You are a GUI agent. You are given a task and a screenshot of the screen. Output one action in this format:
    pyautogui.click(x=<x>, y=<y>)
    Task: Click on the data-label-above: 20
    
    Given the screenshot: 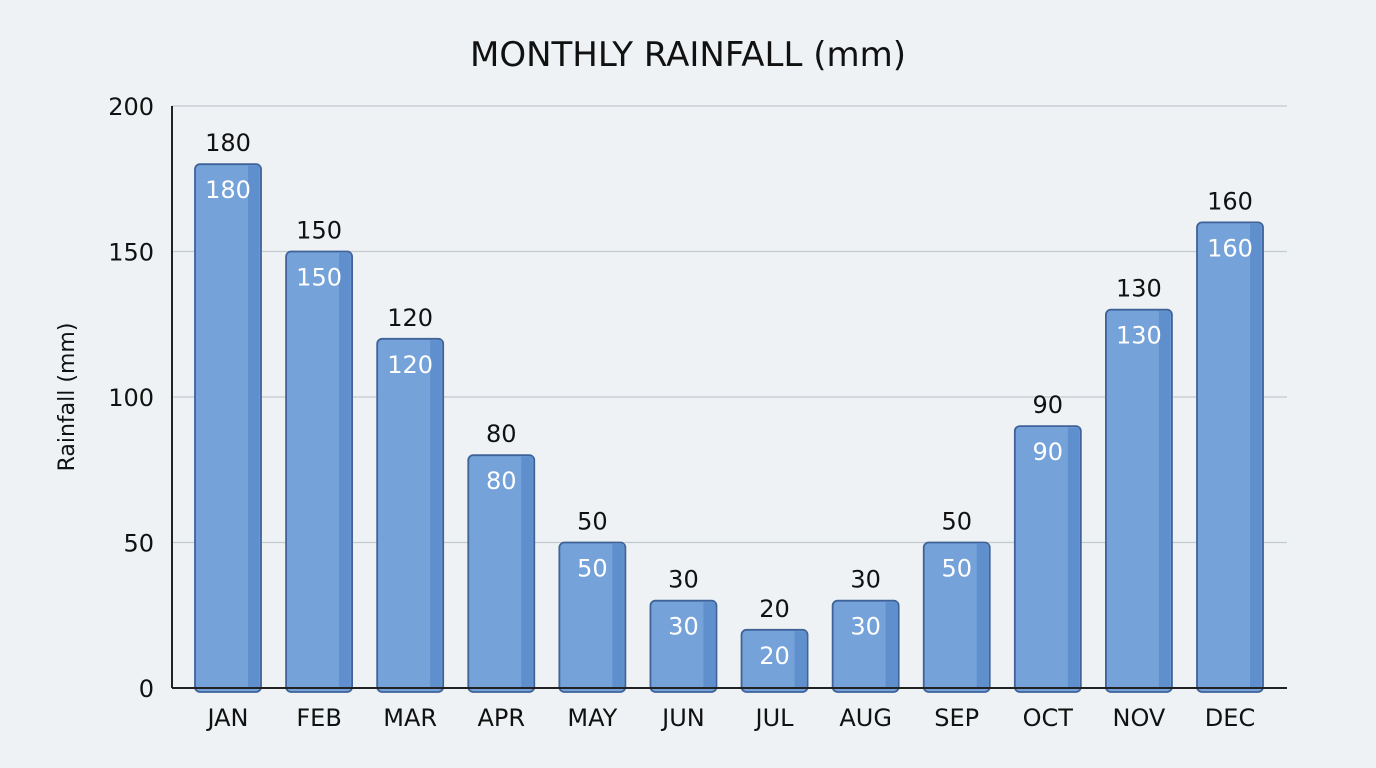 What is the action you would take?
    pyautogui.click(x=774, y=609)
    